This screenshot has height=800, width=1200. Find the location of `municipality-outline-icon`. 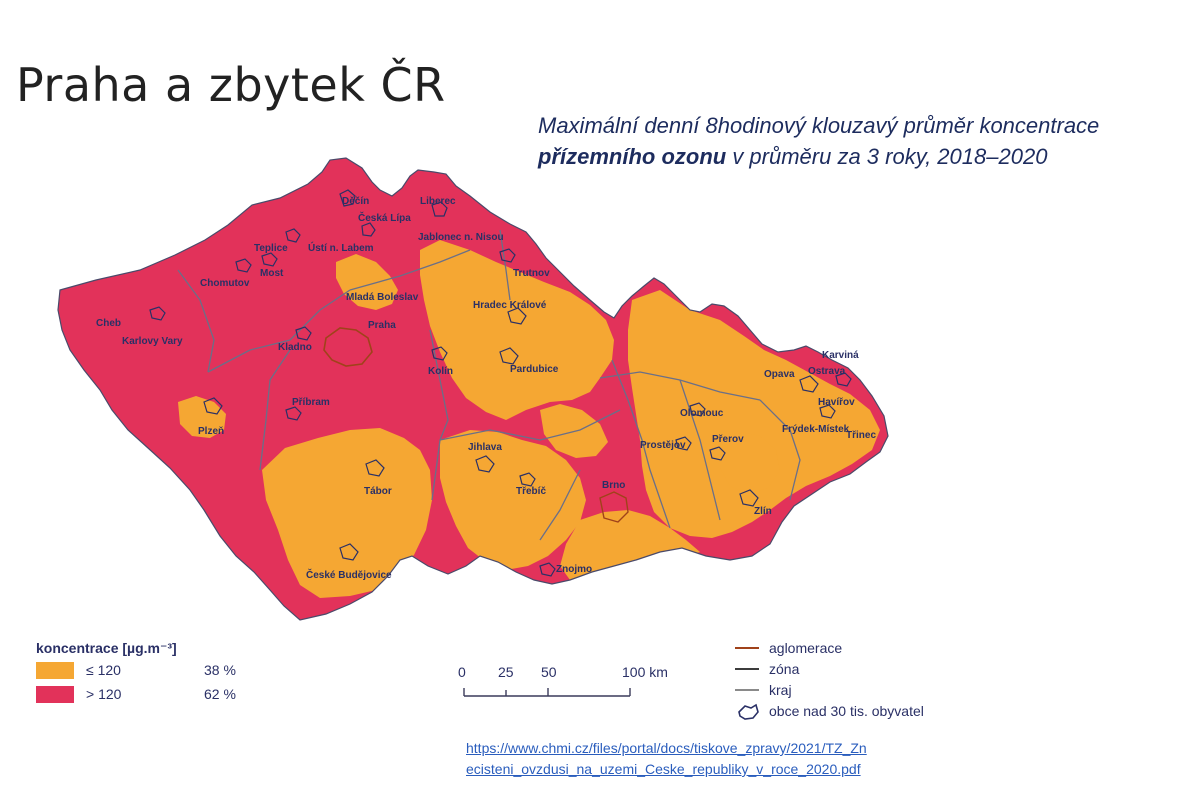

municipality-outline-icon is located at coordinates (748, 711).